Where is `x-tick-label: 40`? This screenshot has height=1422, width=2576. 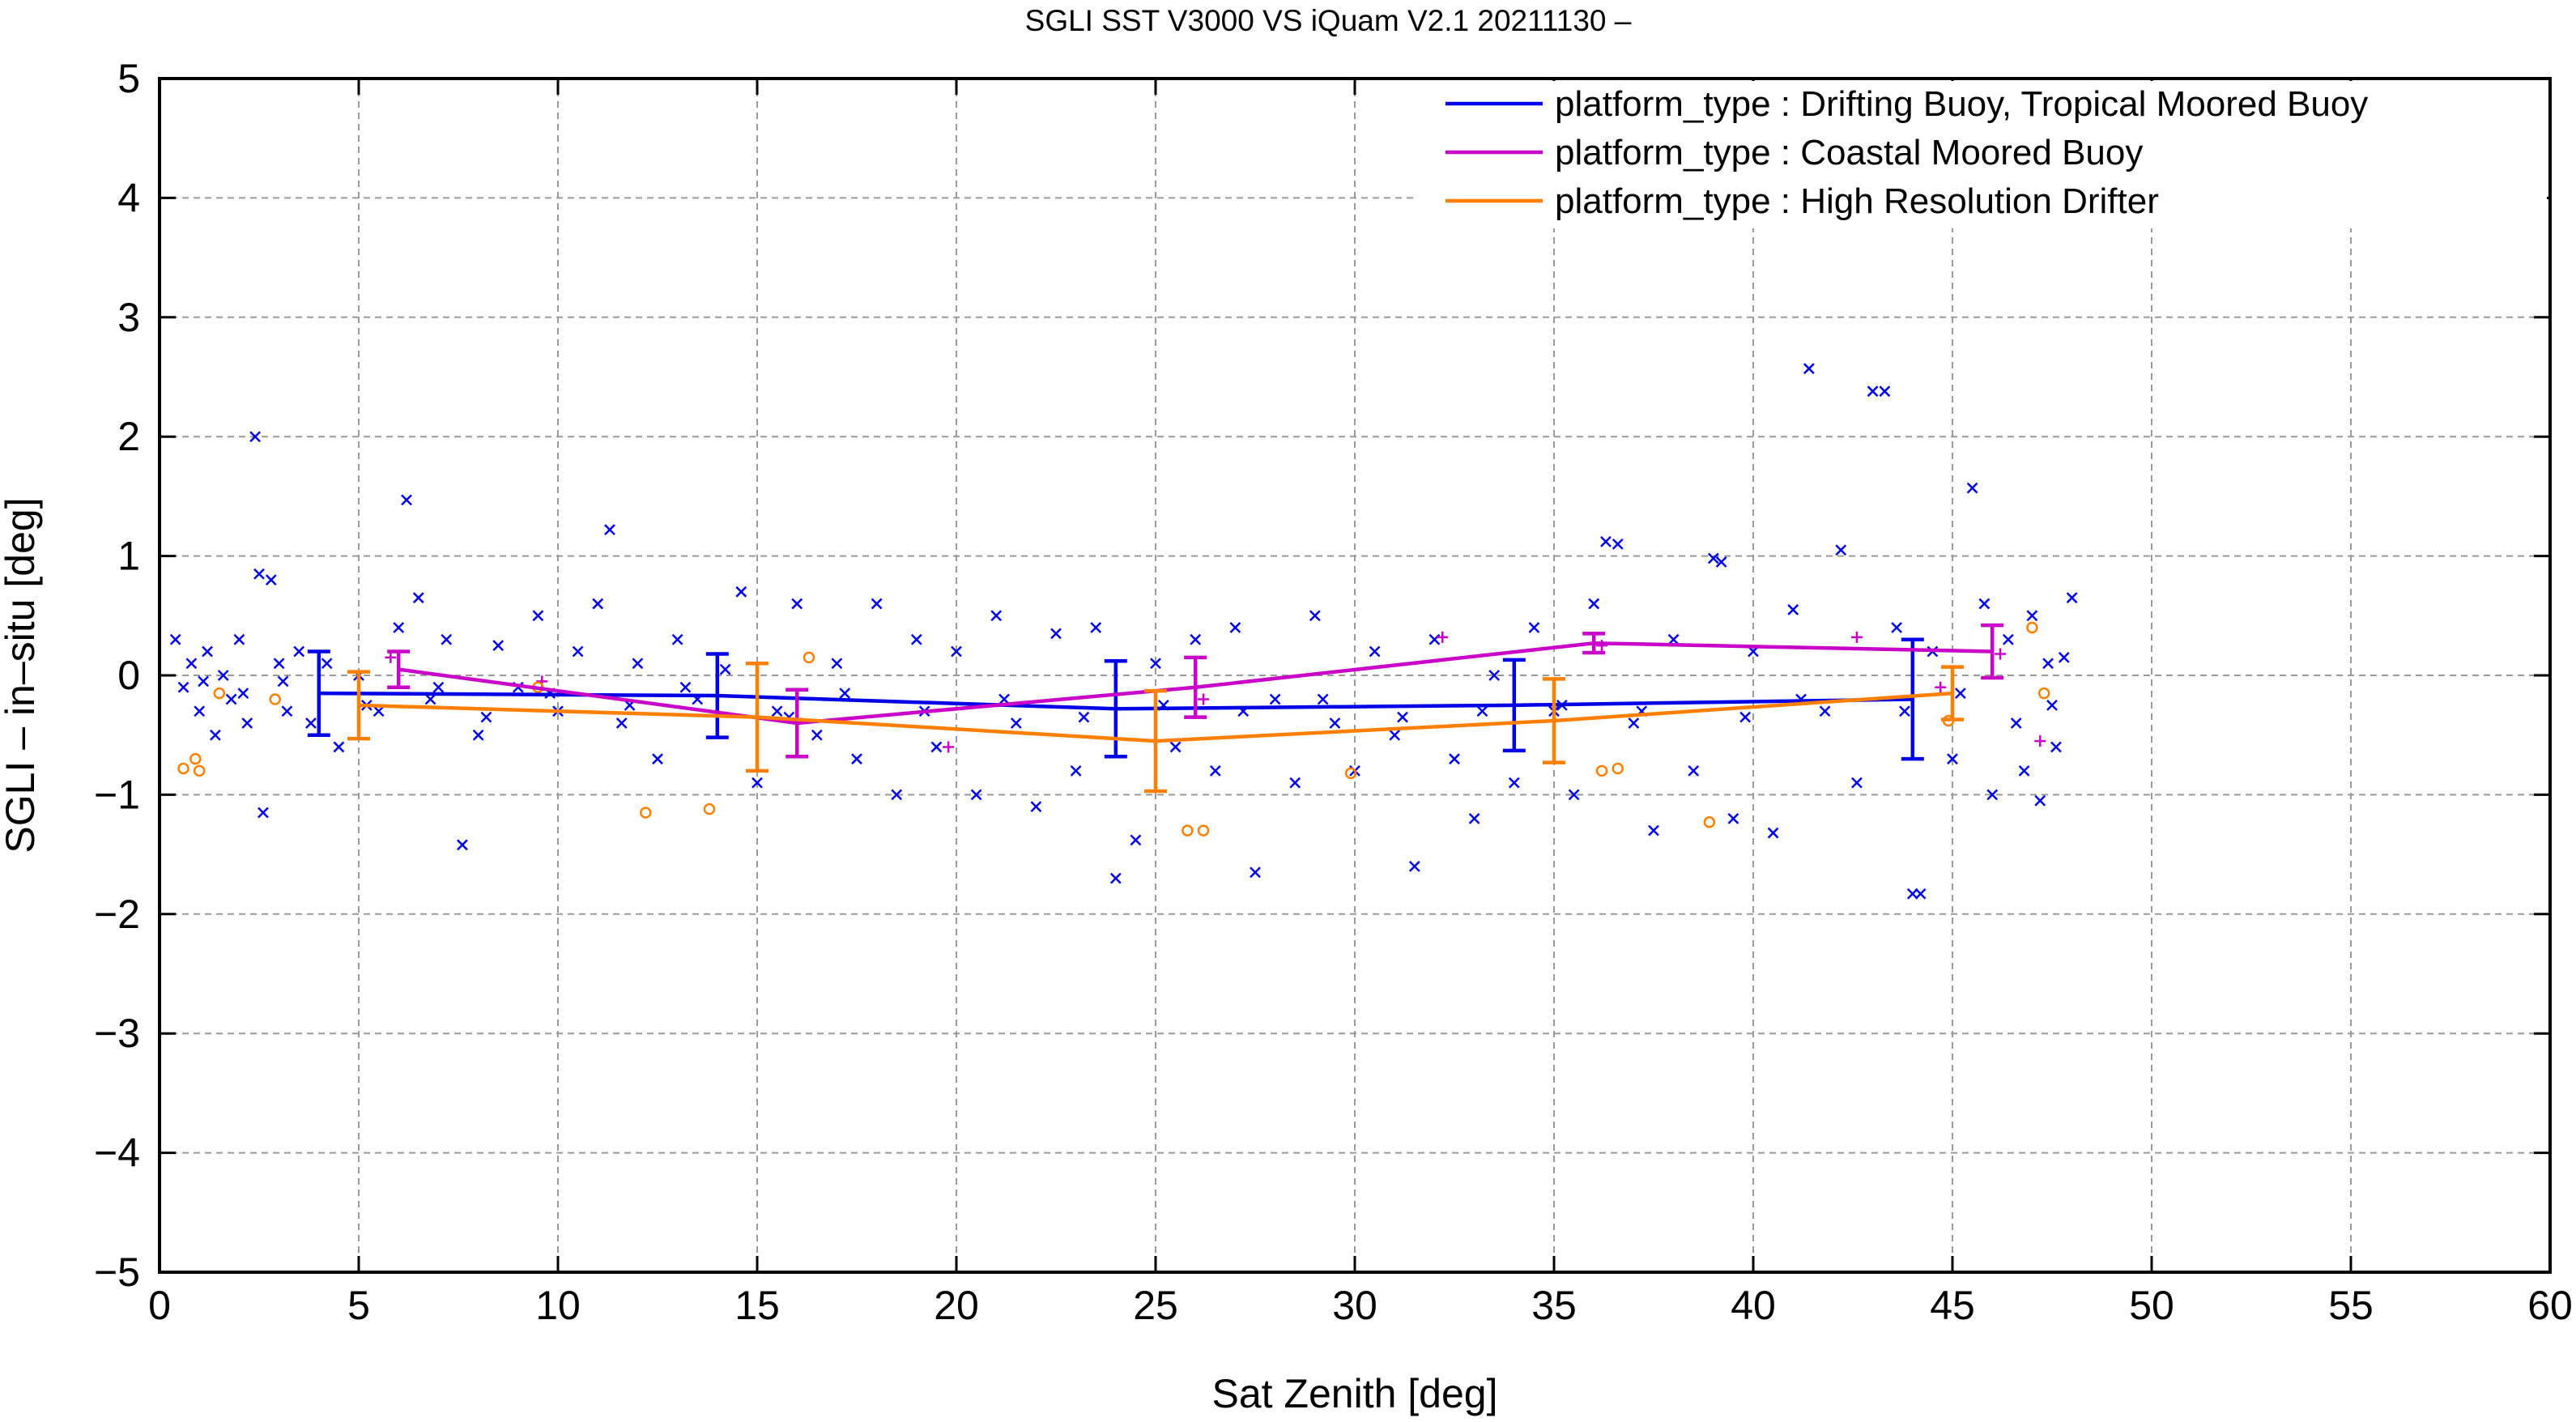 x-tick-label: 40 is located at coordinates (1753, 1305).